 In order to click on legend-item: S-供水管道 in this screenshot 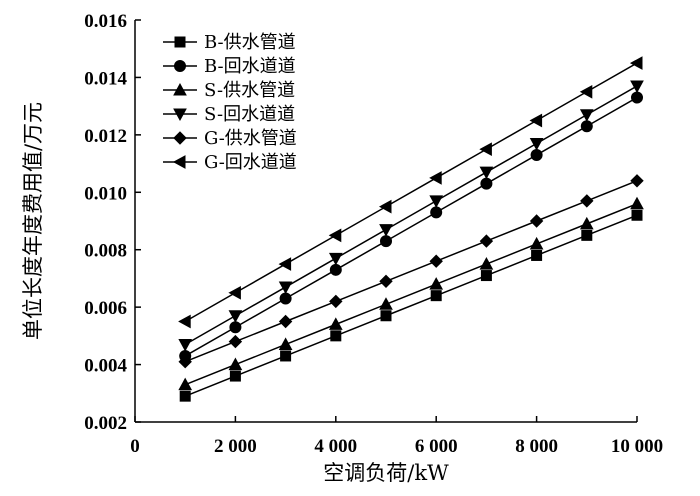, I will do `click(229, 90)`.